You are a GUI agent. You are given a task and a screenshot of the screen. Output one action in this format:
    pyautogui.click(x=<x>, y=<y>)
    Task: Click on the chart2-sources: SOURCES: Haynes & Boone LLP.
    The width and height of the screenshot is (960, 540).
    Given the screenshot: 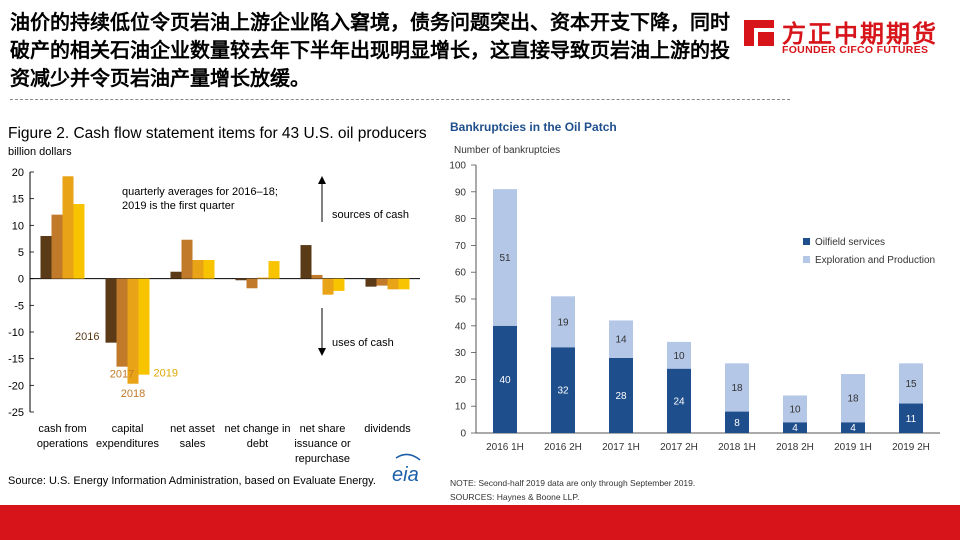 What is the action you would take?
    pyautogui.click(x=514, y=497)
    